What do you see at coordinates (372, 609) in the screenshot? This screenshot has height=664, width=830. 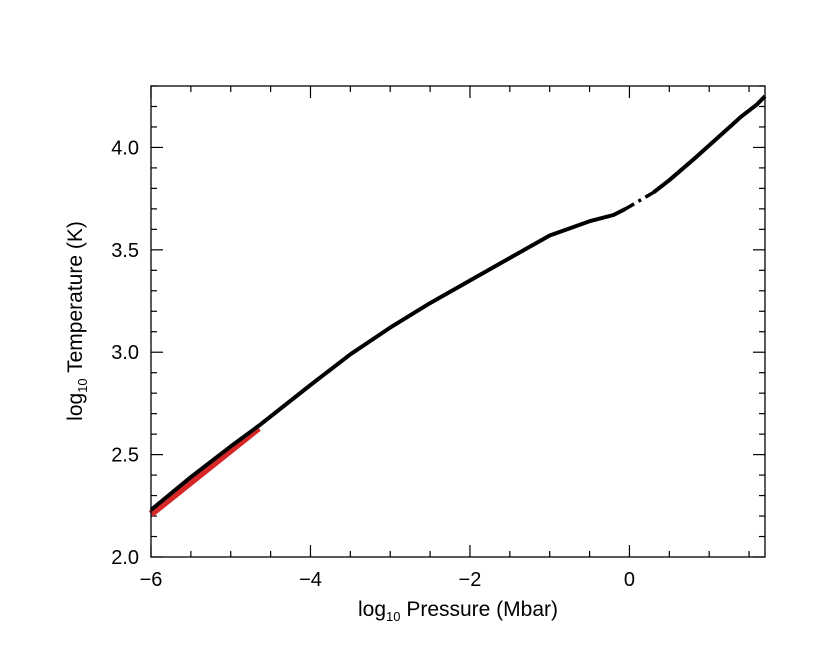 I see `x-axis-title-prefix: log` at bounding box center [372, 609].